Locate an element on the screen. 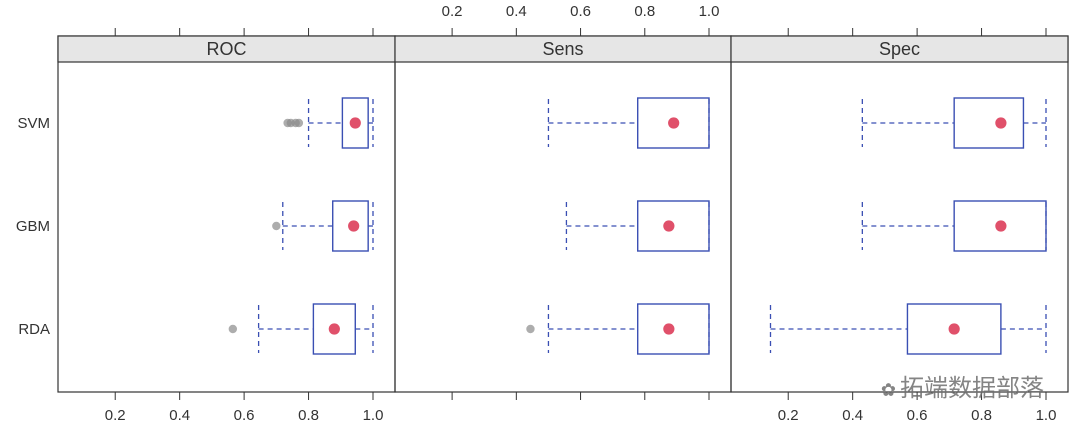  roc-rda-median-dot is located at coordinates (334, 329).